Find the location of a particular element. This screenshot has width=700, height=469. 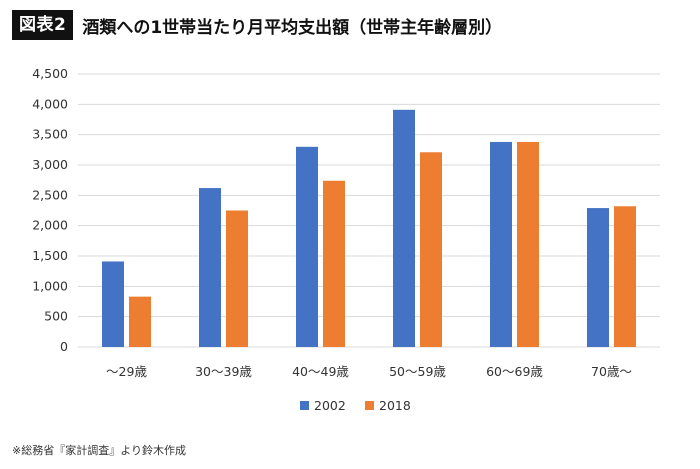

legend-label: 2018 is located at coordinates (395, 405).